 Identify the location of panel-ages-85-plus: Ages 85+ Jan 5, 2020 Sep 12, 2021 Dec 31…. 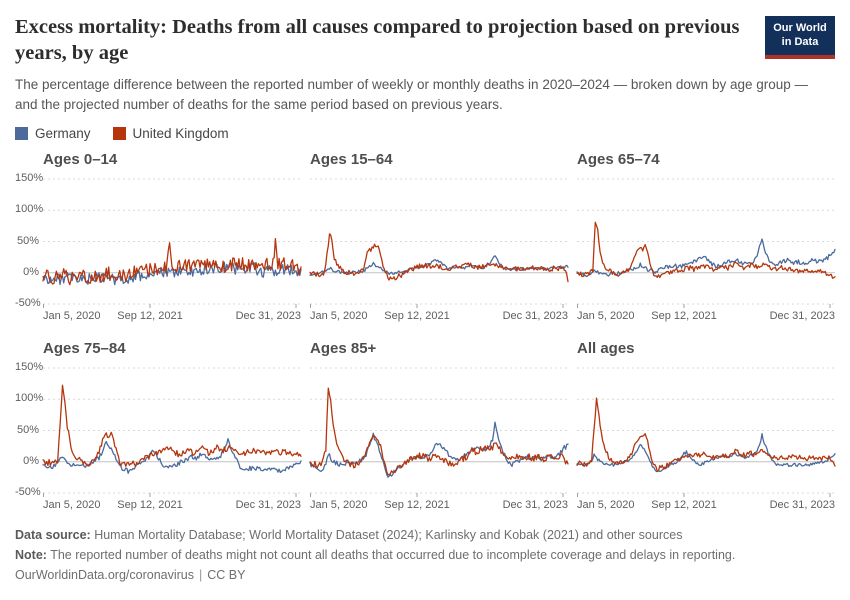
(439, 425).